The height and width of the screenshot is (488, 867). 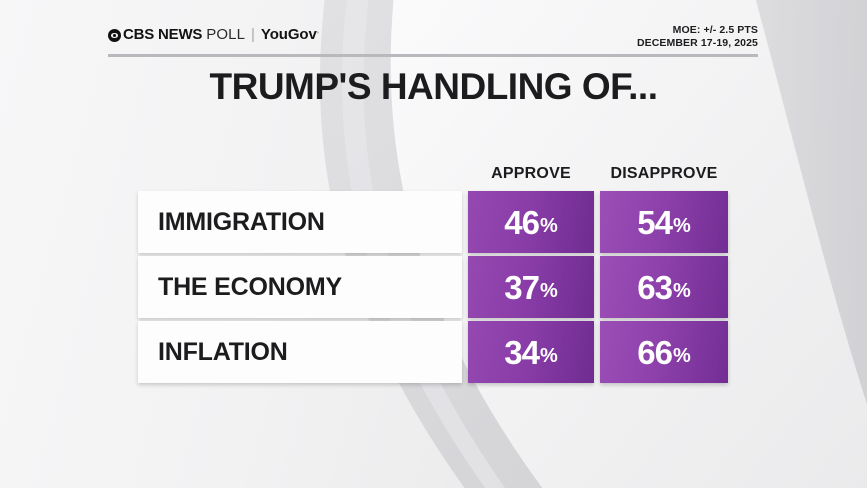 What do you see at coordinates (114, 35) in the screenshot?
I see `cbs-eye-icon` at bounding box center [114, 35].